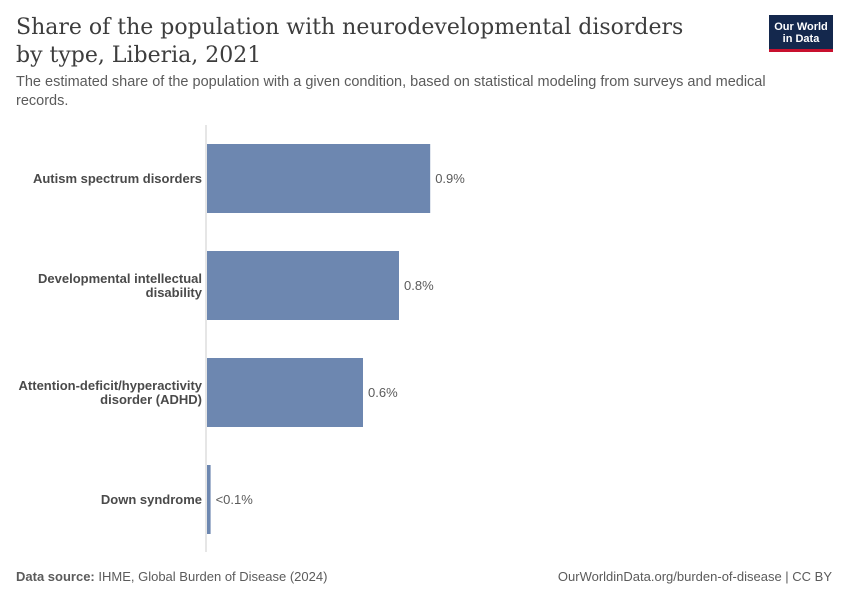  What do you see at coordinates (120, 285) in the screenshot?
I see `category-label: Developmental intellectual disability` at bounding box center [120, 285].